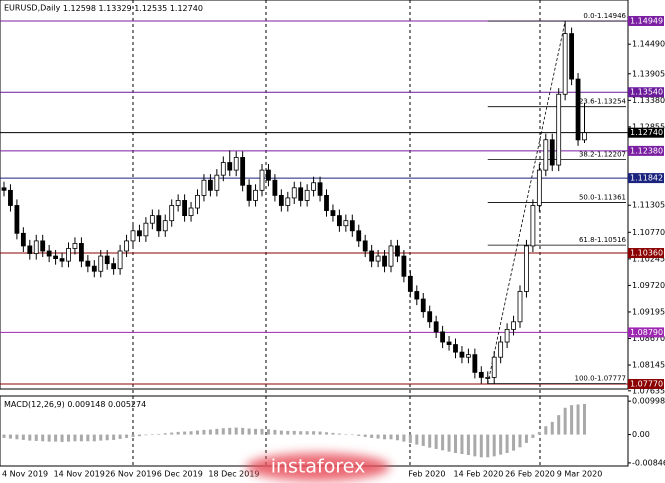 The height and width of the screenshot is (483, 665). What do you see at coordinates (648, 462) in the screenshot?
I see `y-tick-label: -0.008465` at bounding box center [648, 462].